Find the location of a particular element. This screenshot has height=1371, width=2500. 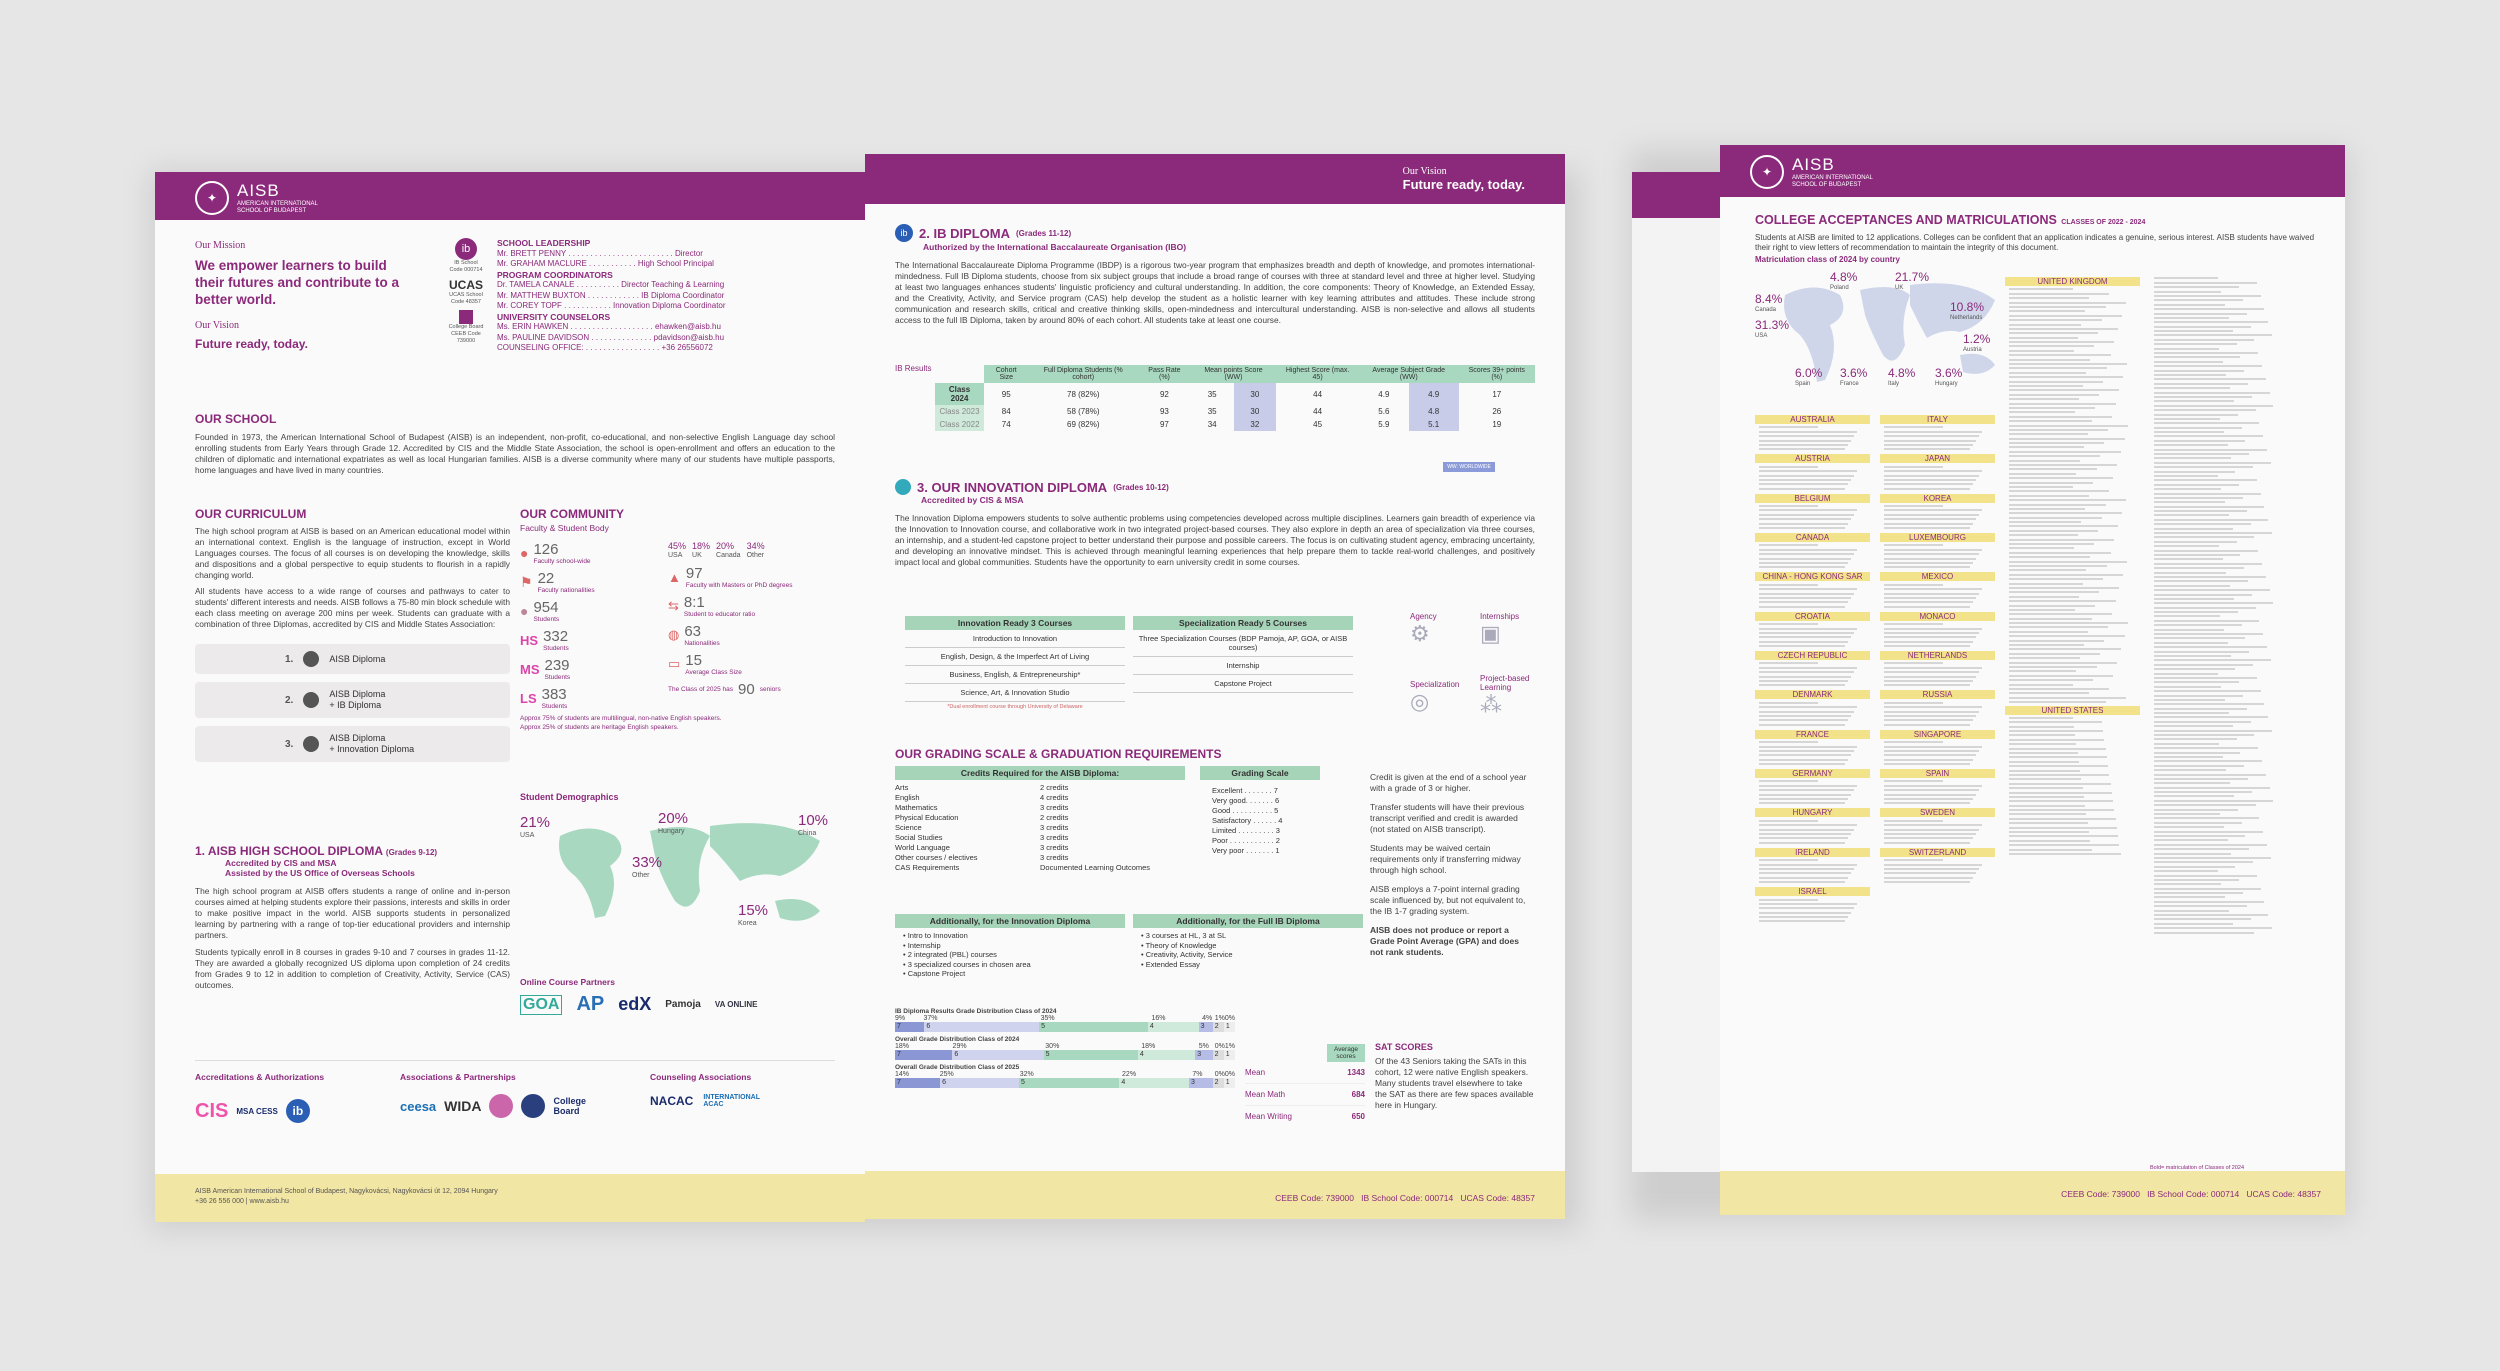

ib-cell: 30 is located at coordinates (1255, 394).